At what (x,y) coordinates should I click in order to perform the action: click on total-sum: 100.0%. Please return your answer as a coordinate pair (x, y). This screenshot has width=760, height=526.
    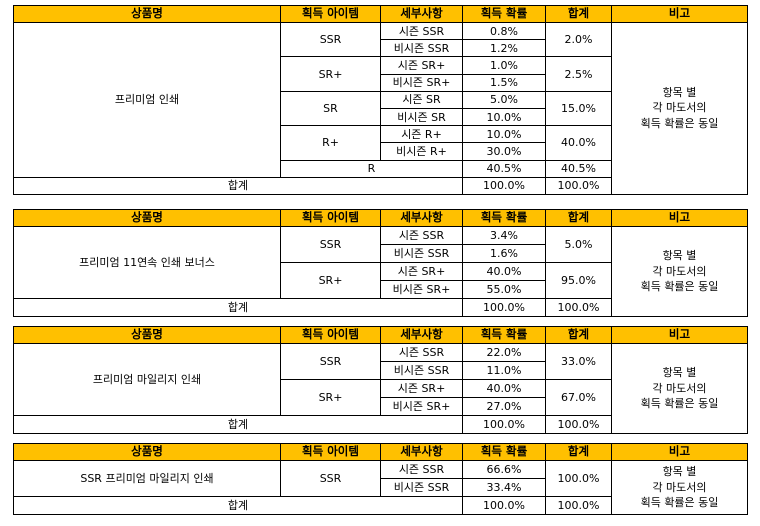
    Looking at the image, I should click on (578, 185).